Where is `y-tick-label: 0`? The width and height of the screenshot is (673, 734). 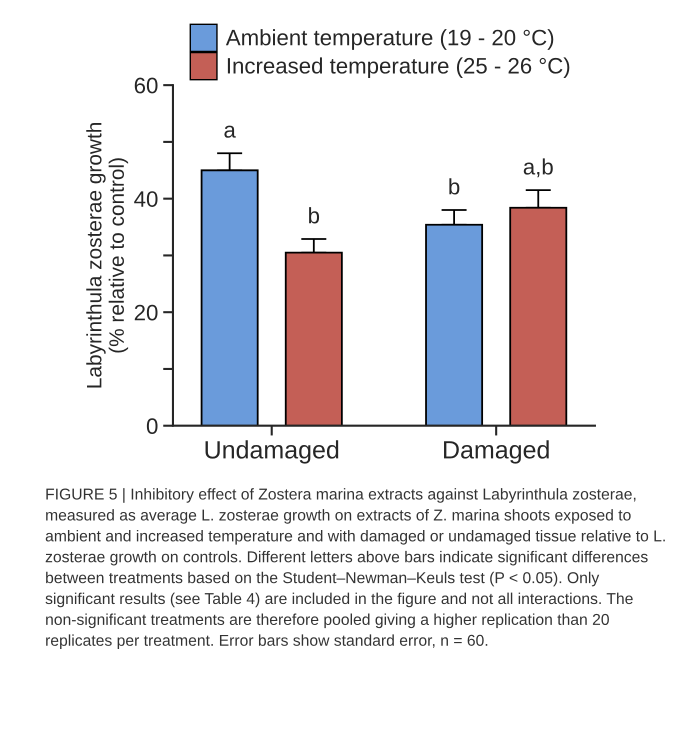 y-tick-label: 0 is located at coordinates (152, 426).